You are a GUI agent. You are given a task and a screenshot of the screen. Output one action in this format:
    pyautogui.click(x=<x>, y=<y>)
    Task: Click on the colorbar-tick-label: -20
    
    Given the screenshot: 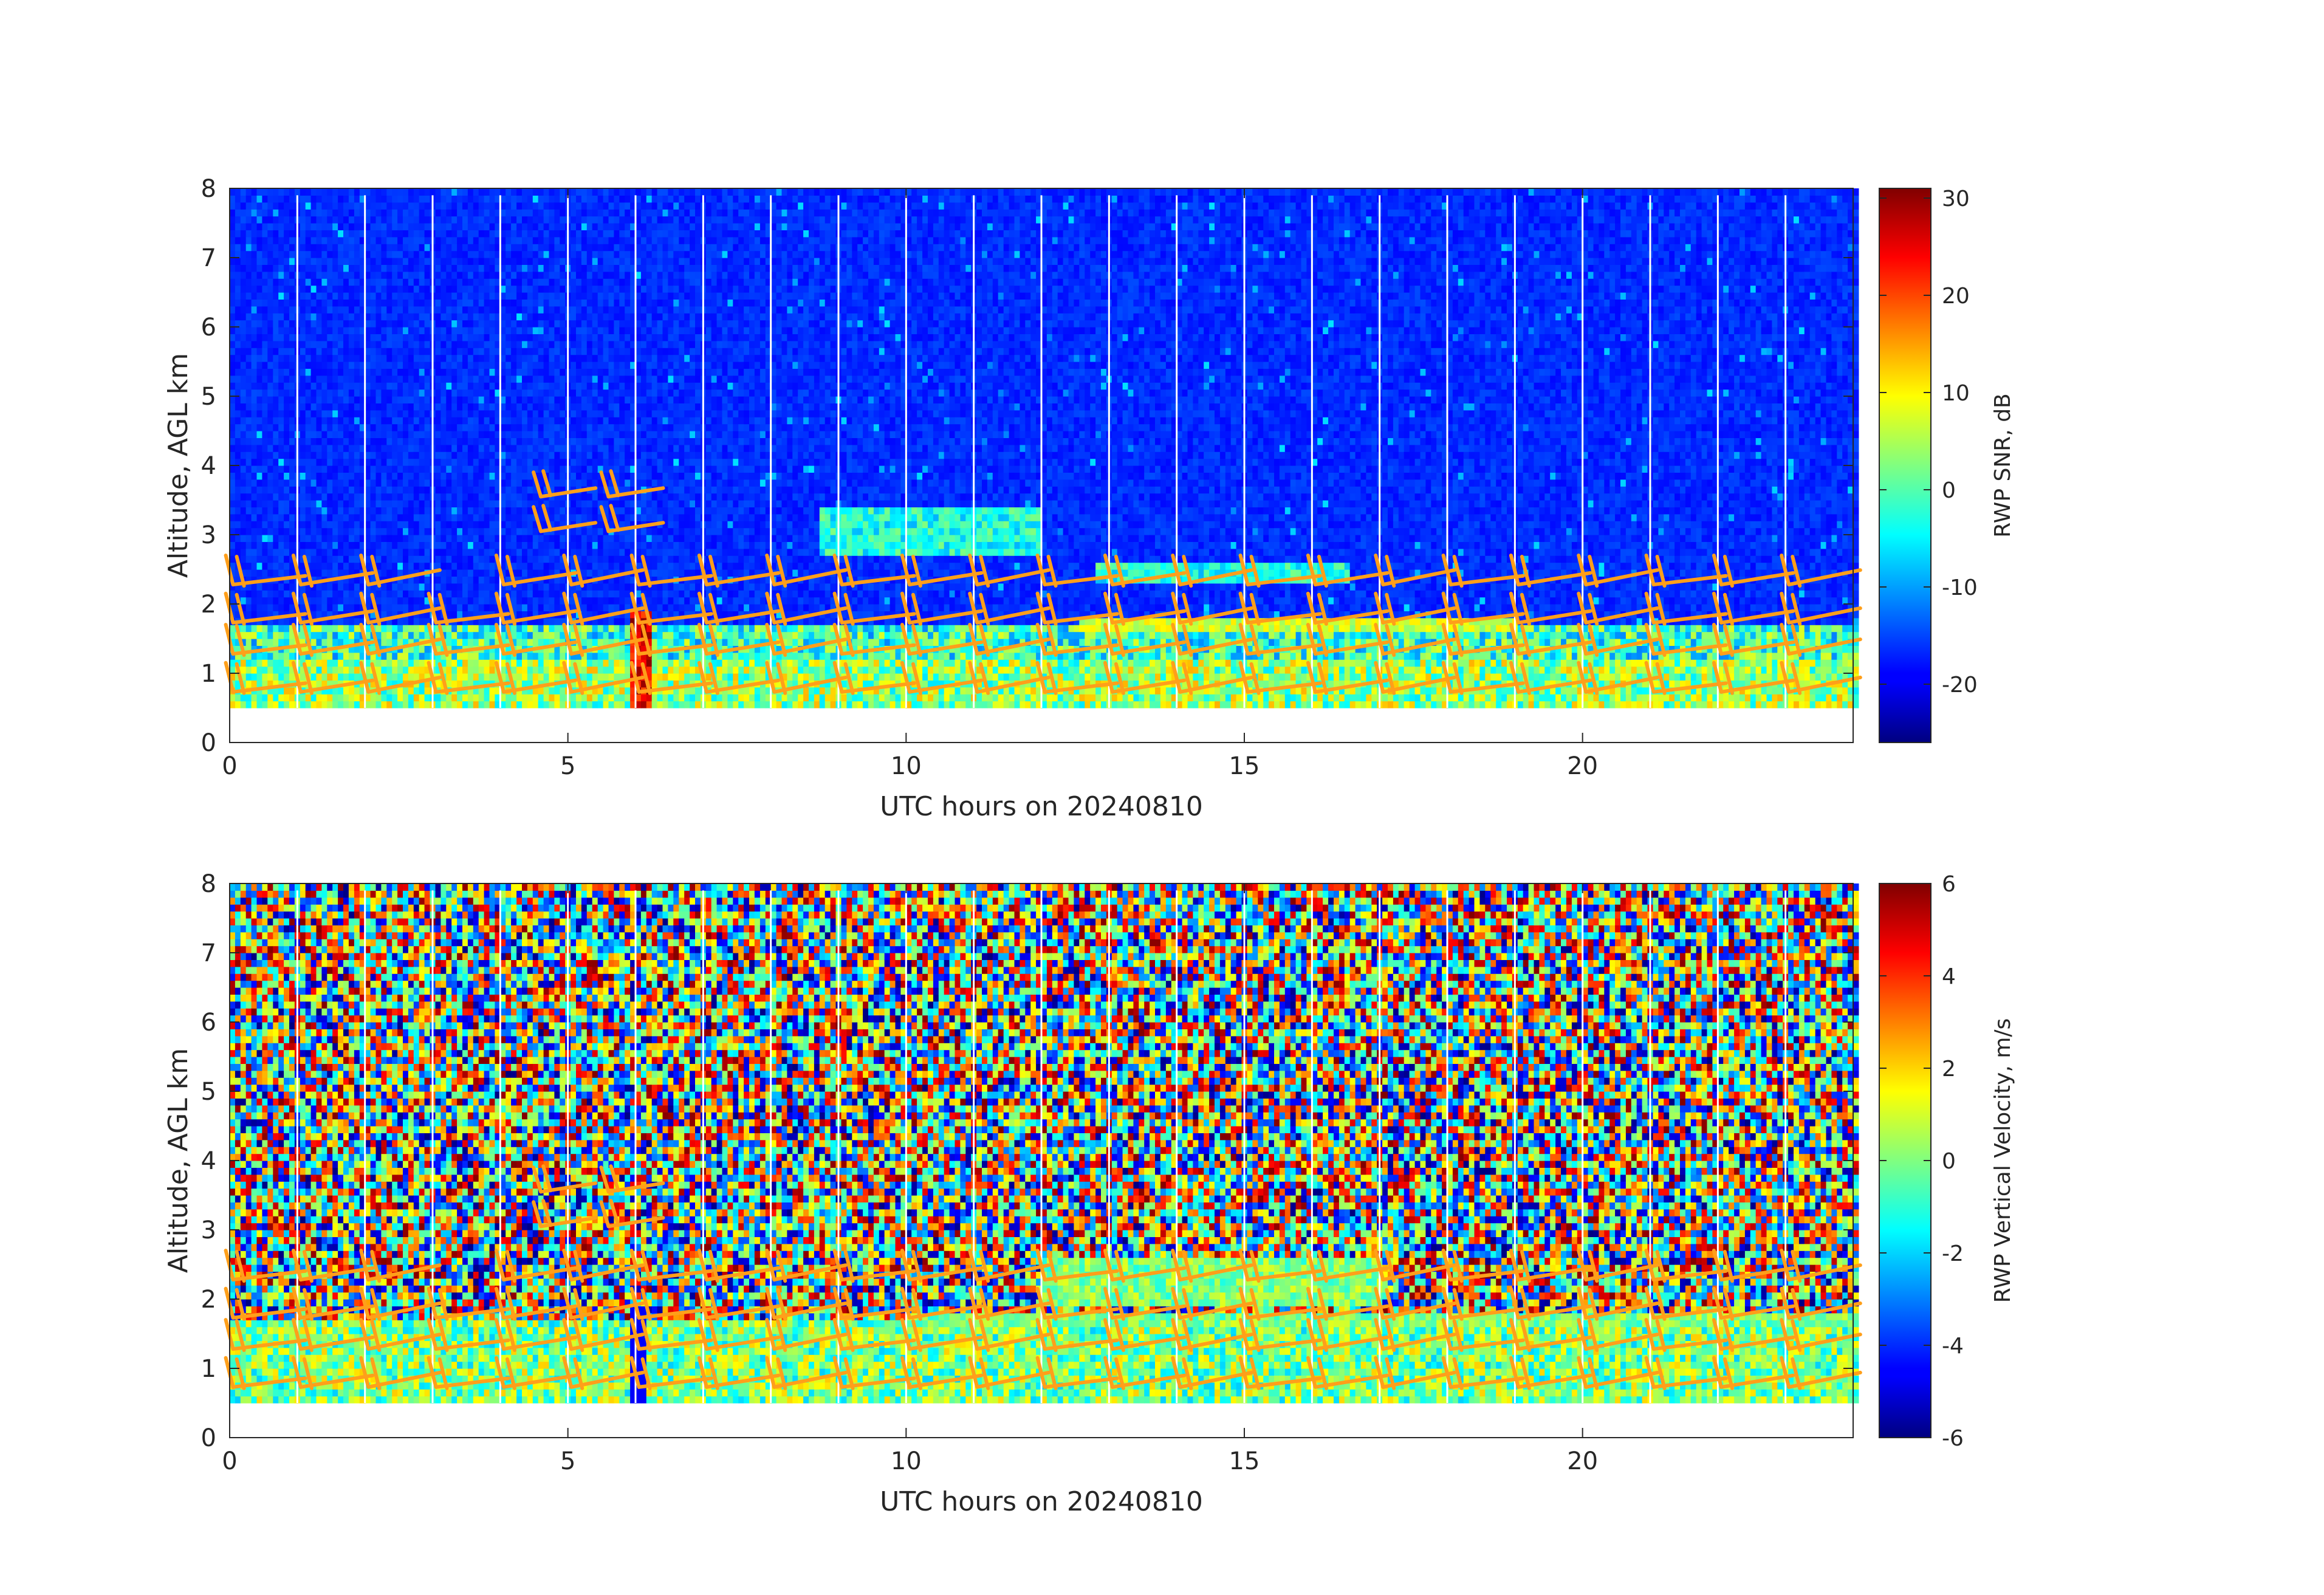 What is the action you would take?
    pyautogui.click(x=1960, y=685)
    